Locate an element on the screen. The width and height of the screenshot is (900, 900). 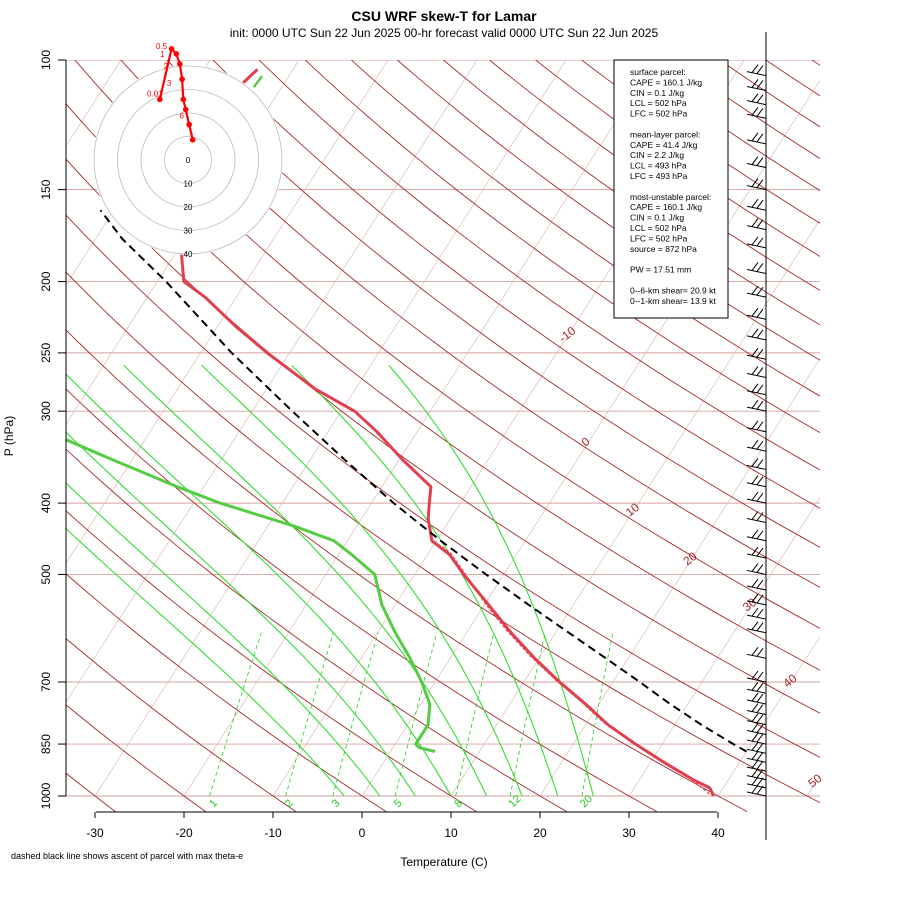
hodograph-ring is located at coordinates (188, 160).